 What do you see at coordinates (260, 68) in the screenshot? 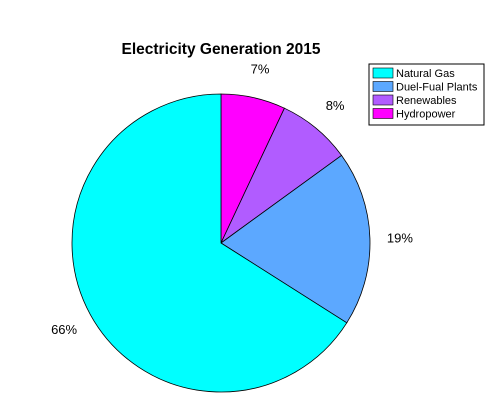
I see `slice-percent-label: 7%` at bounding box center [260, 68].